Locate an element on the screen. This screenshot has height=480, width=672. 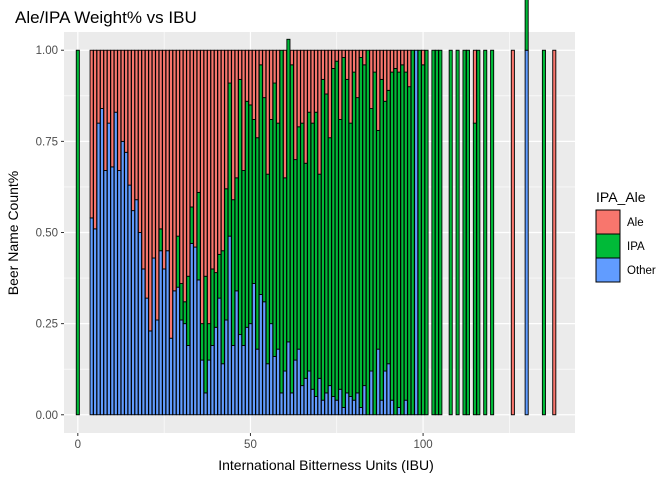
y-tick-label: 0.25 is located at coordinates (47, 325).